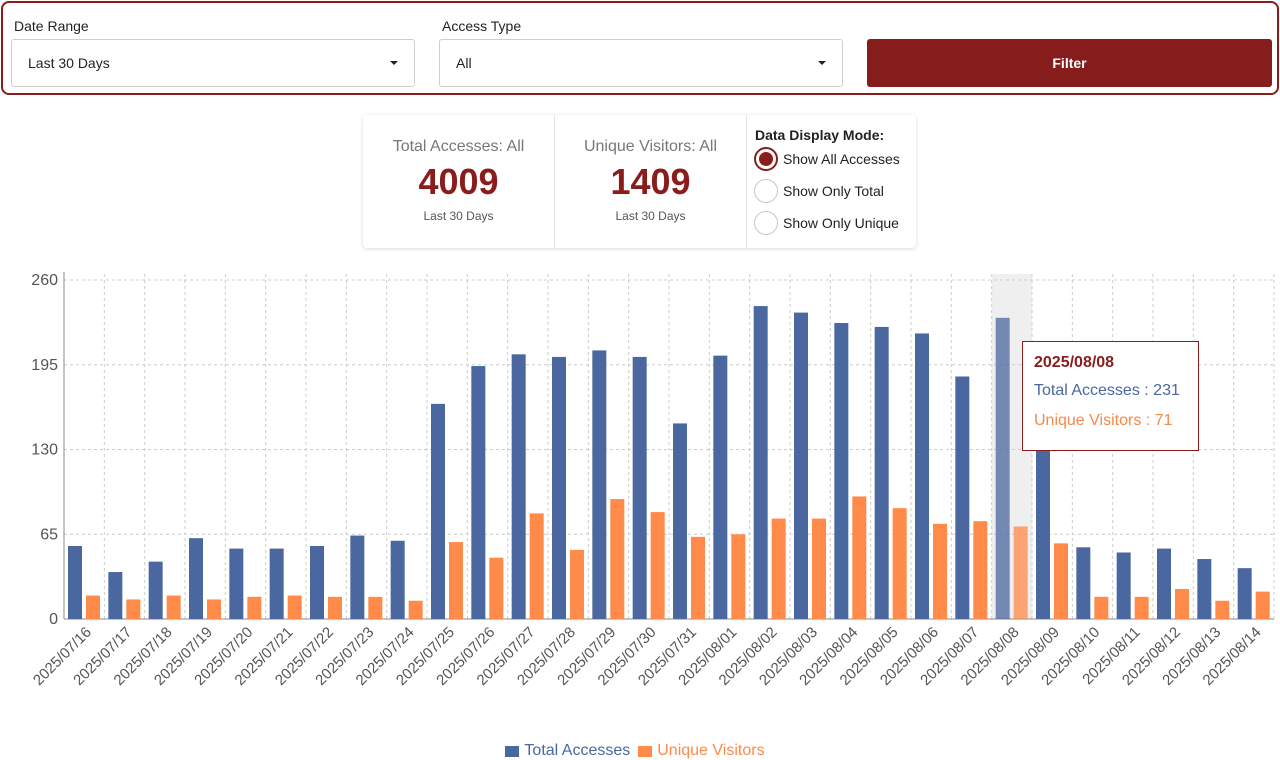  Describe the element at coordinates (650, 146) in the screenshot. I see `unique-visitors-title: Unique Visitors: All` at that location.